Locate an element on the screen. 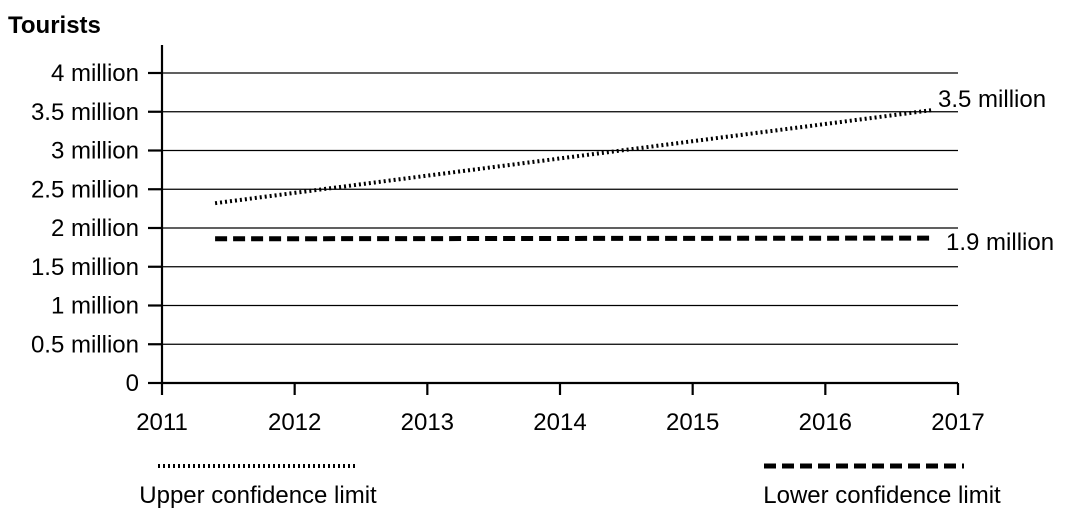 This screenshot has width=1079, height=515. x-tick-label: 2015 is located at coordinates (692, 422).